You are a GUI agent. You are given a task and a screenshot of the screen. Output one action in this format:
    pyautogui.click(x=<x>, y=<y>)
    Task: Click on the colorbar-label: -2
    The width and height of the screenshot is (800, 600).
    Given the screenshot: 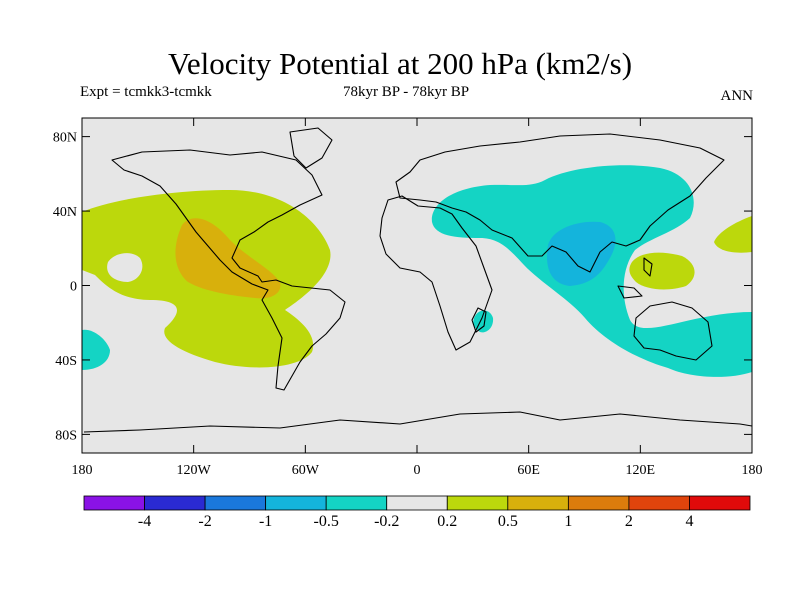 What is the action you would take?
    pyautogui.click(x=204, y=521)
    